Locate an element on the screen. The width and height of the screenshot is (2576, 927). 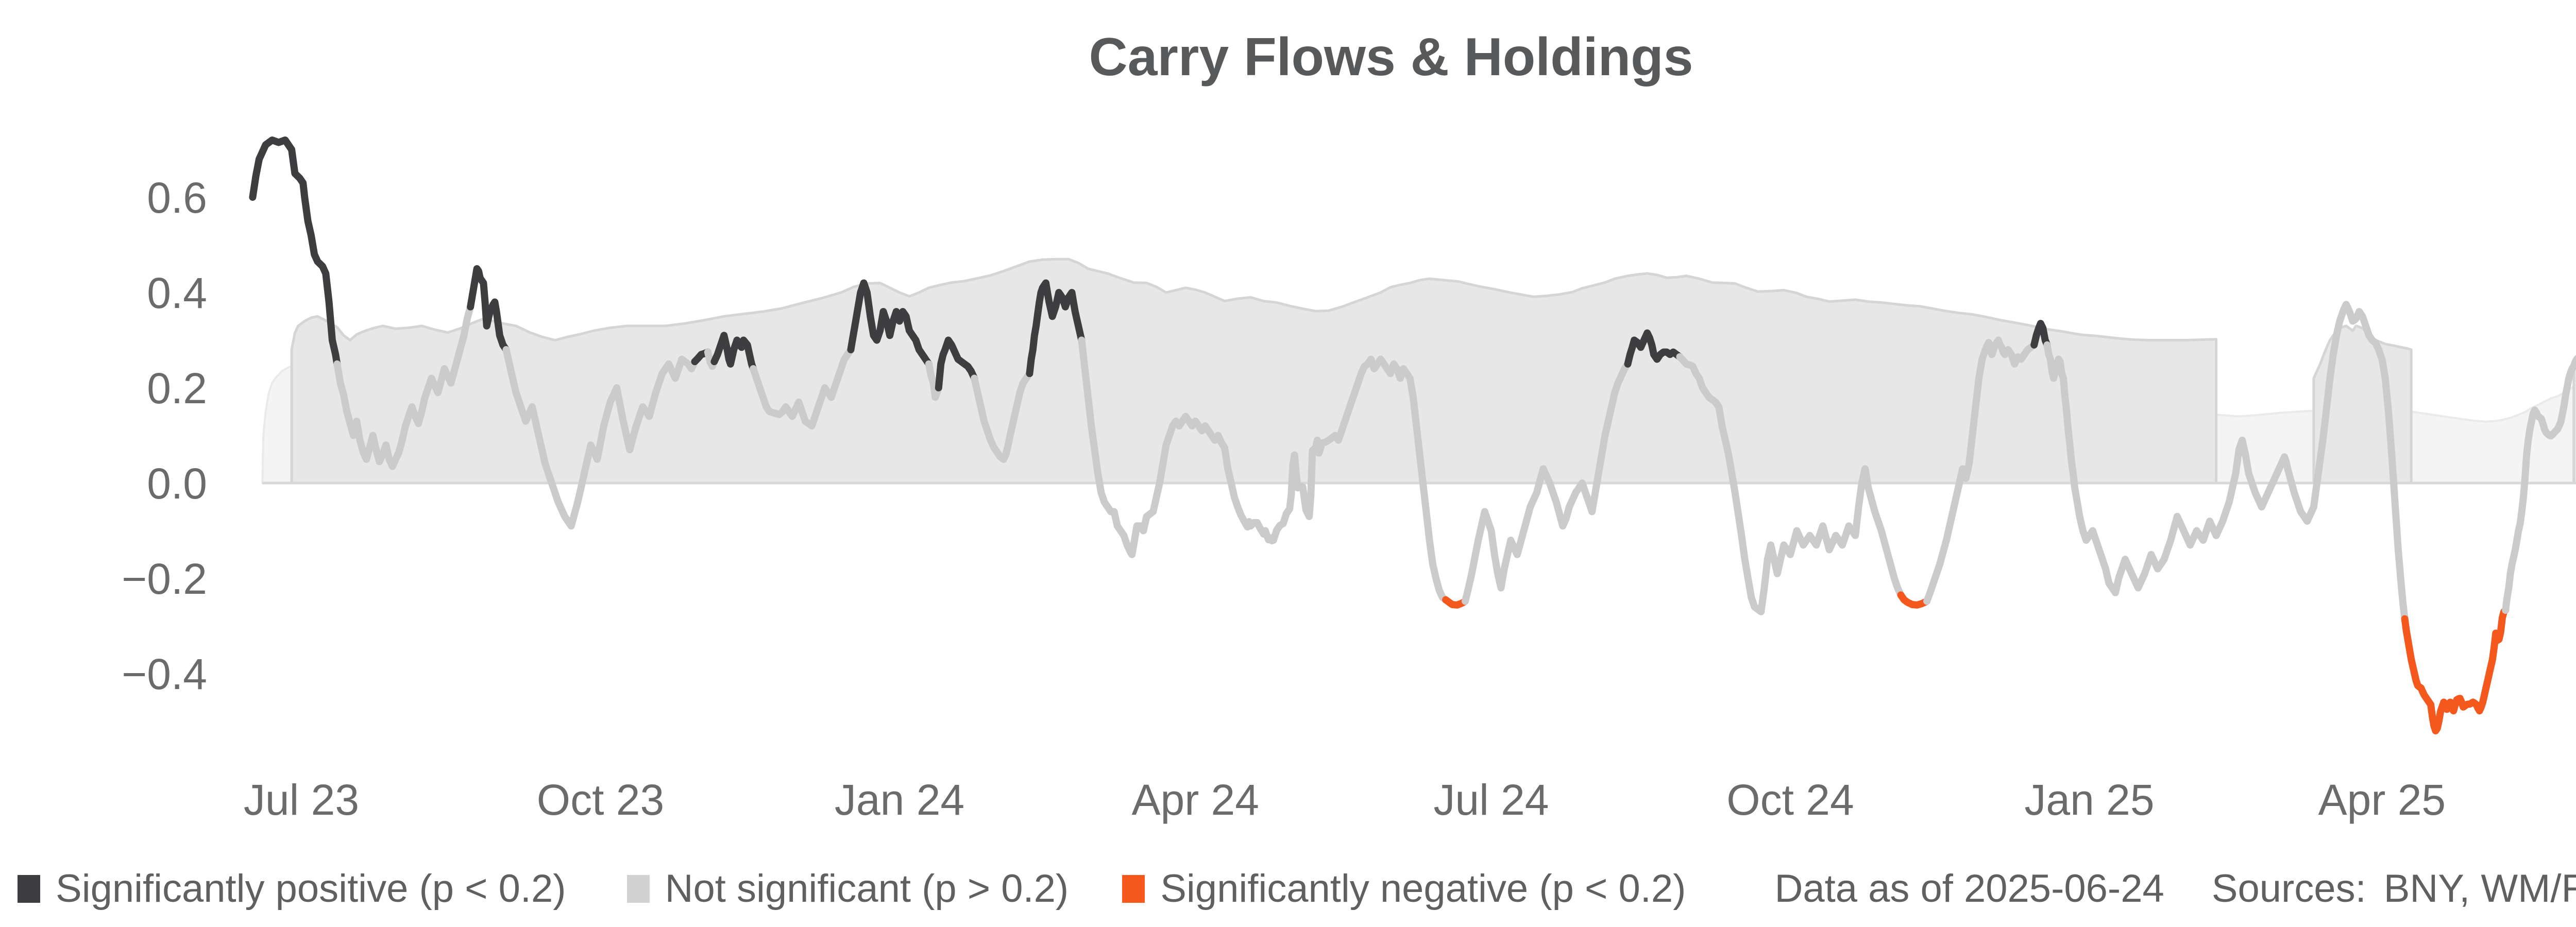
sources-note: Sources: BNY, WM/Refinitiv is located at coordinates (2394, 888).